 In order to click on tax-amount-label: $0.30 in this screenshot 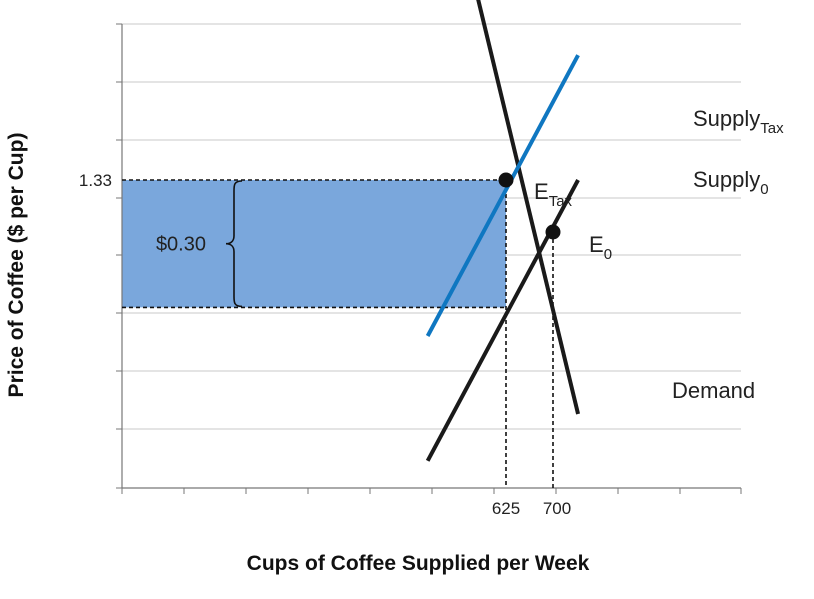, I will do `click(181, 245)`.